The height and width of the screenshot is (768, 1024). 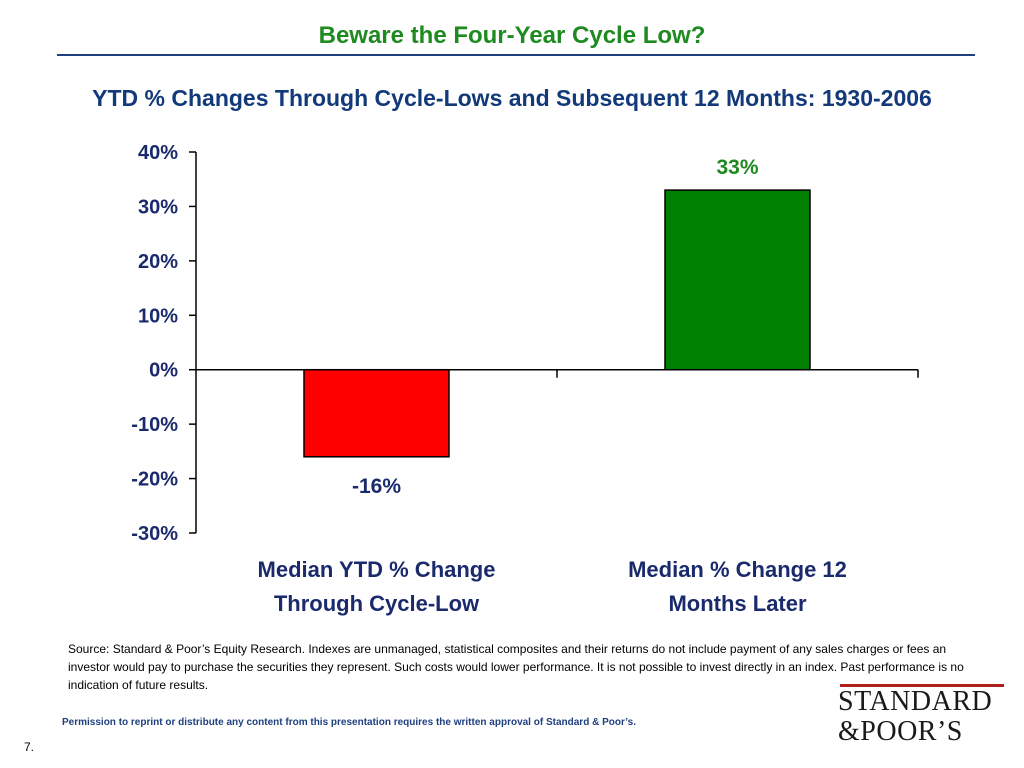 I want to click on logo-line-1: STANDARD, so click(x=915, y=701).